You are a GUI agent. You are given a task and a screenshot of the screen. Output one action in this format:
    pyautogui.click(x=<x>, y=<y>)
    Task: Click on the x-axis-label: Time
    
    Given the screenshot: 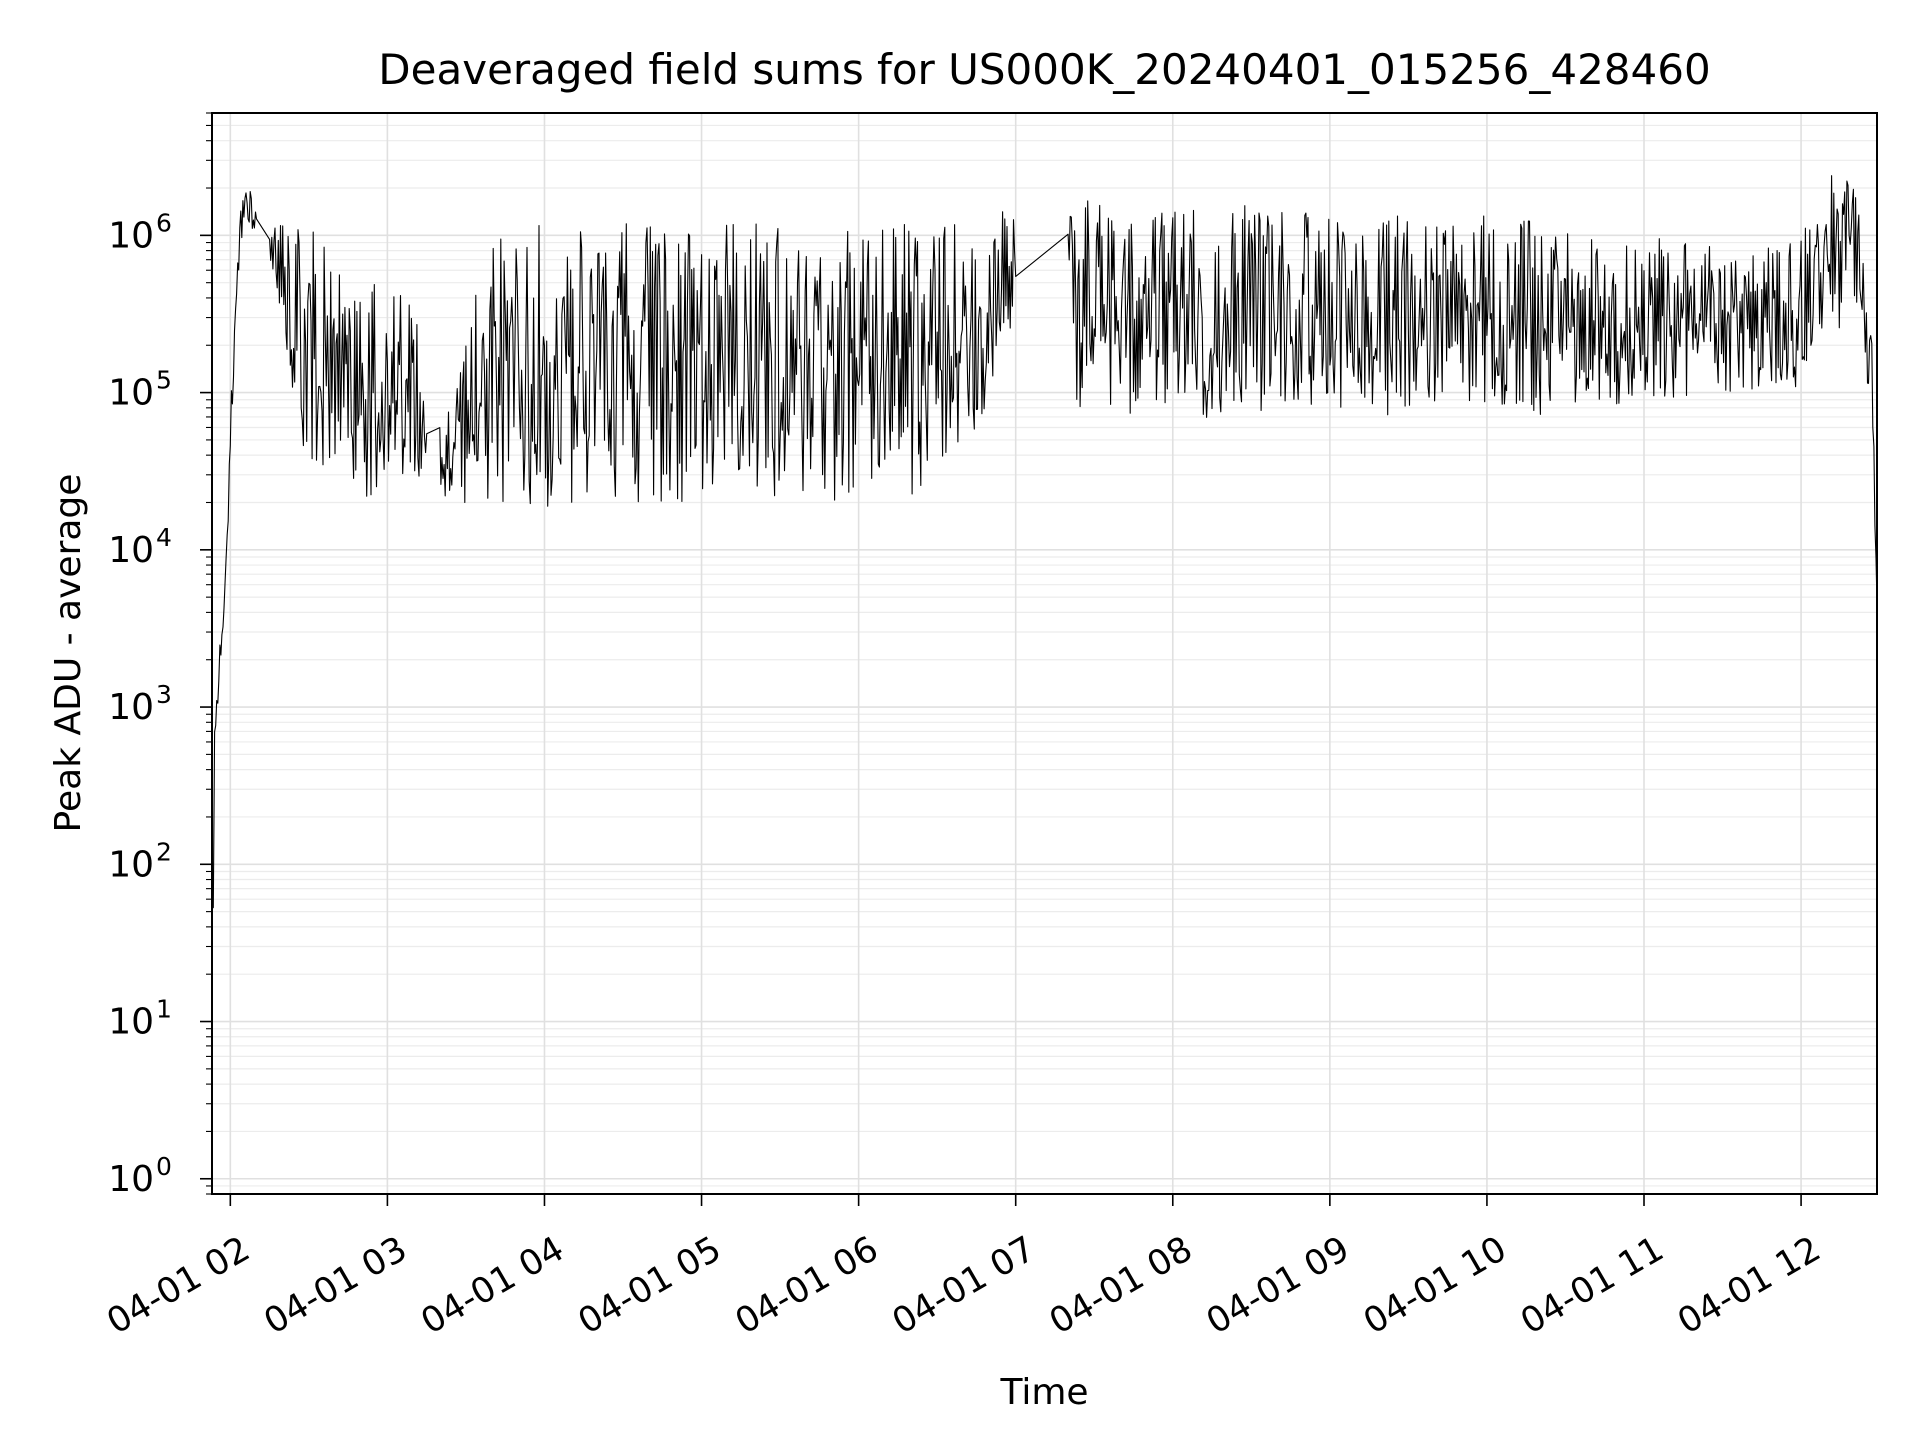 What is the action you would take?
    pyautogui.click(x=1043, y=1392)
    